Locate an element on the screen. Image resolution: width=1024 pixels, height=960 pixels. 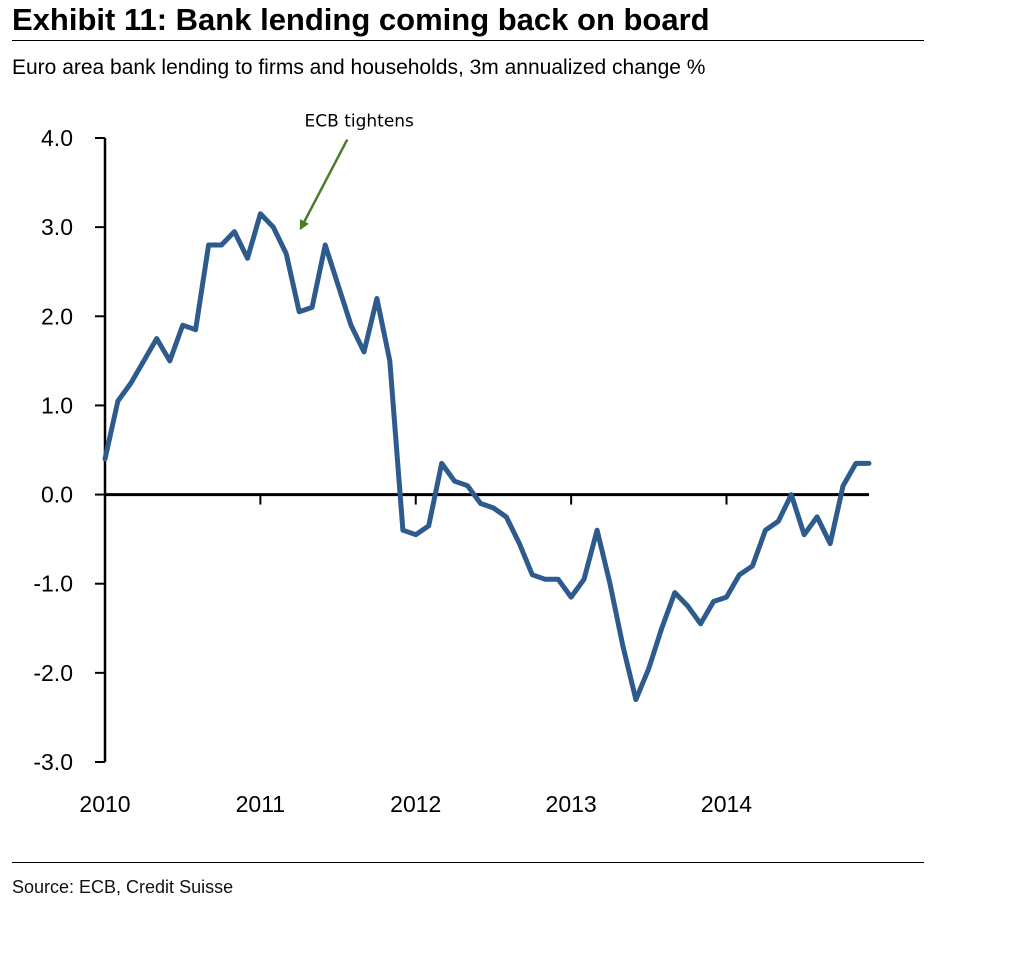
annotation-label: ECB tightens is located at coordinates (360, 122).